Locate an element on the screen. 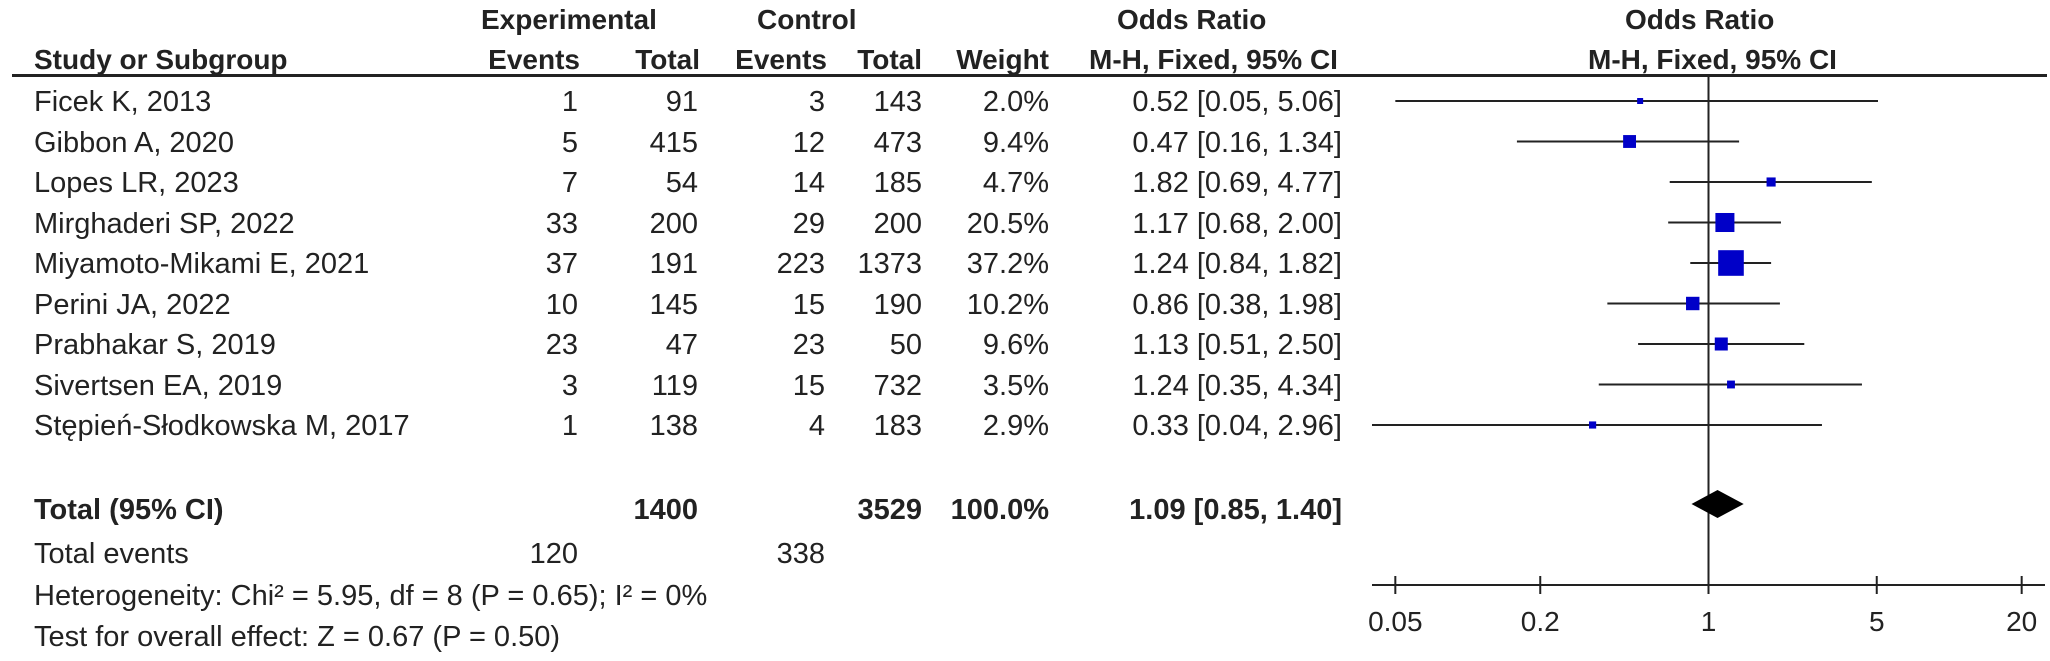 The image size is (2050, 661). x-tick-label: 5 is located at coordinates (1877, 621).